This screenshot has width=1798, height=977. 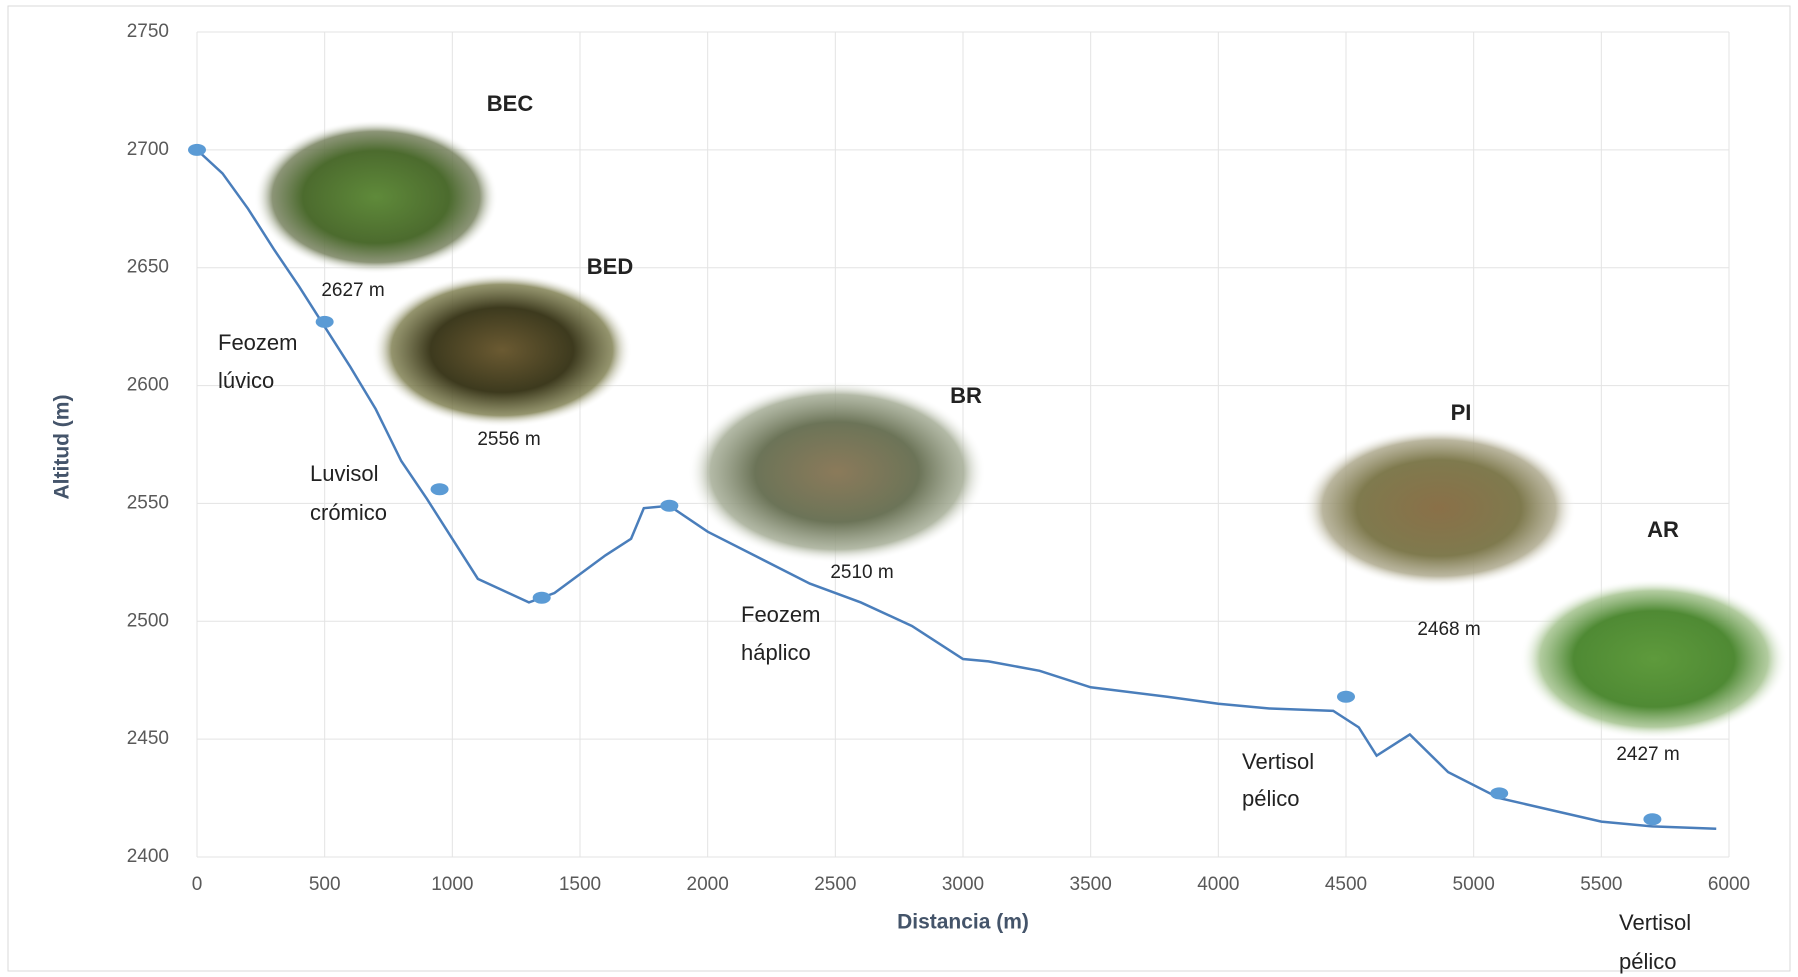 I want to click on x-tick-label: 2500, so click(x=835, y=884).